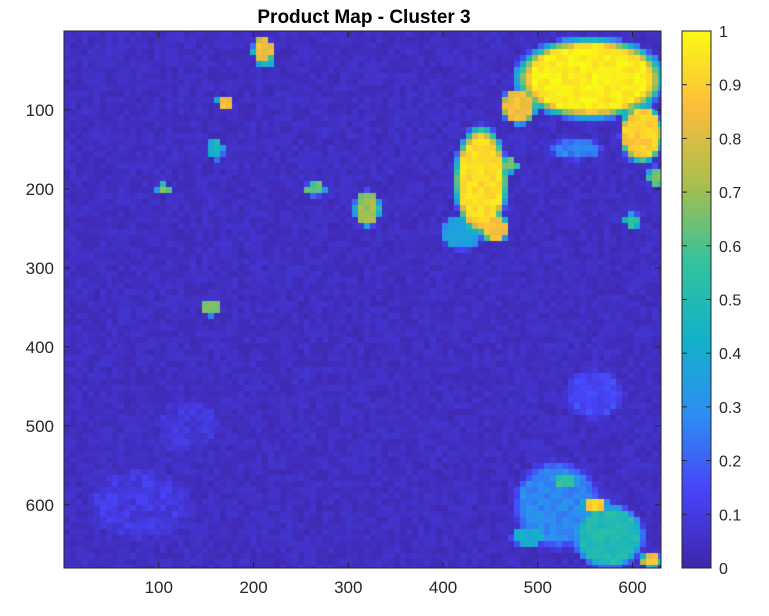 Image resolution: width=769 pixels, height=616 pixels. Describe the element at coordinates (711, 301) in the screenshot. I see `colorbar-ticks: 0 0.1 0.2 0.3 0.4 0.5 0.6 0.7 0.8 0.9 1` at that location.